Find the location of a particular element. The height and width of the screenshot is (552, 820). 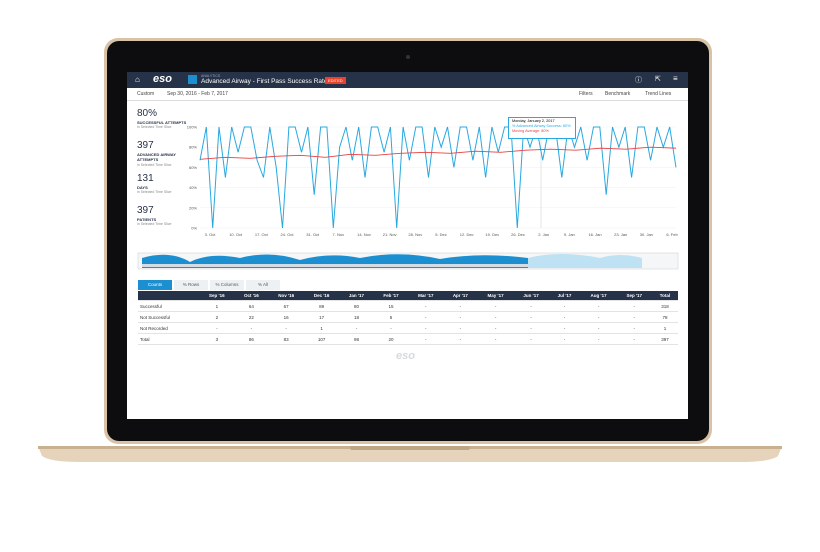

share-icon: ⇱ is located at coordinates (658, 79).